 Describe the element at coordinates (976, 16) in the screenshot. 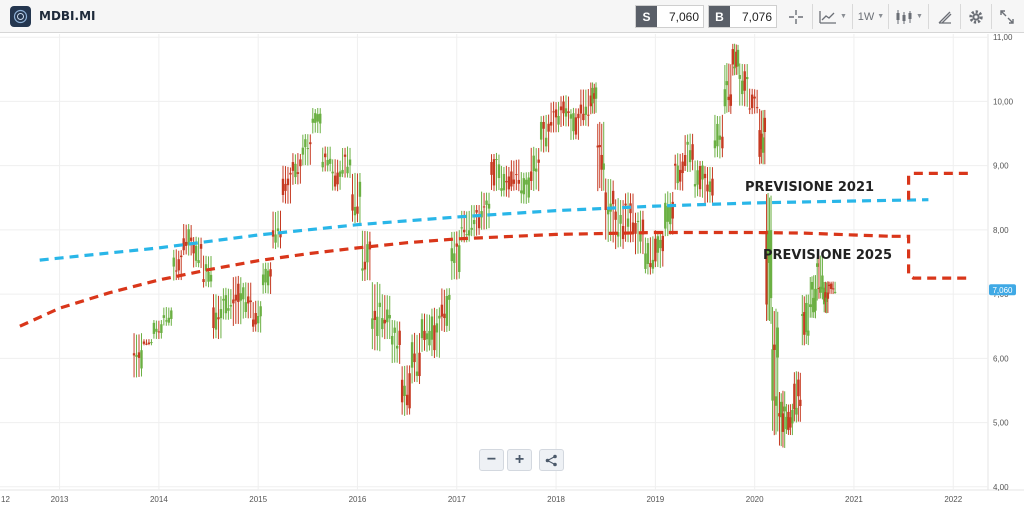

I see `settings-button` at that location.